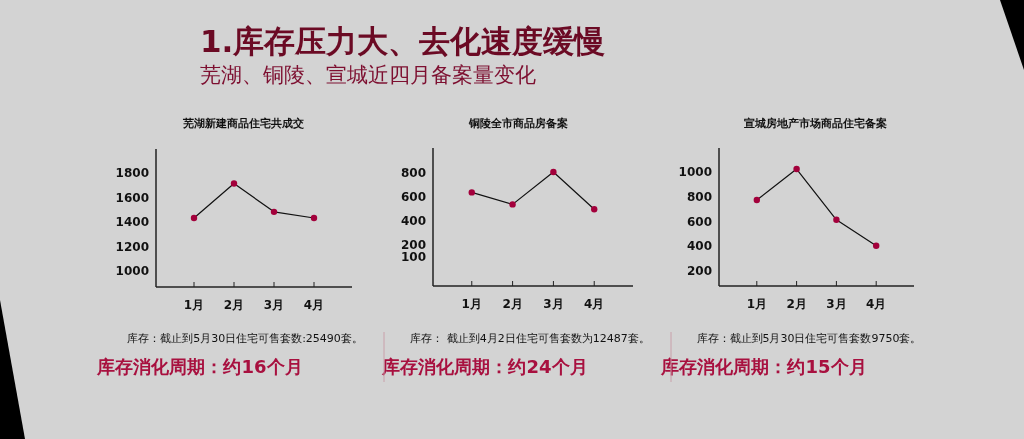  What do you see at coordinates (132, 222) in the screenshot?
I see `y-tick-label: 1400` at bounding box center [132, 222].